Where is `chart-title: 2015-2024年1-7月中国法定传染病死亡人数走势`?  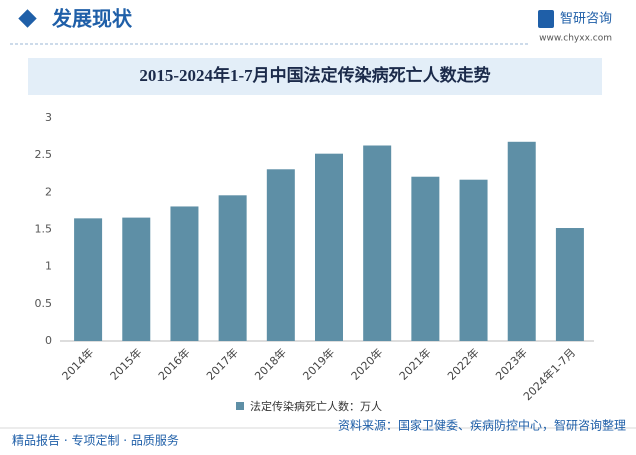
chart-title: 2015-2024年1-7月中国法定传染病死亡人数走势 is located at coordinates (314, 75).